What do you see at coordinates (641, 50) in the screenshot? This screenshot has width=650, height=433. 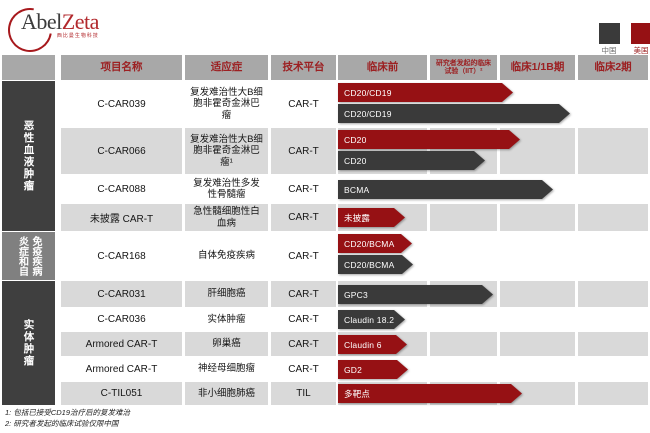 I see `legend-label-usa: 美国` at bounding box center [641, 50].